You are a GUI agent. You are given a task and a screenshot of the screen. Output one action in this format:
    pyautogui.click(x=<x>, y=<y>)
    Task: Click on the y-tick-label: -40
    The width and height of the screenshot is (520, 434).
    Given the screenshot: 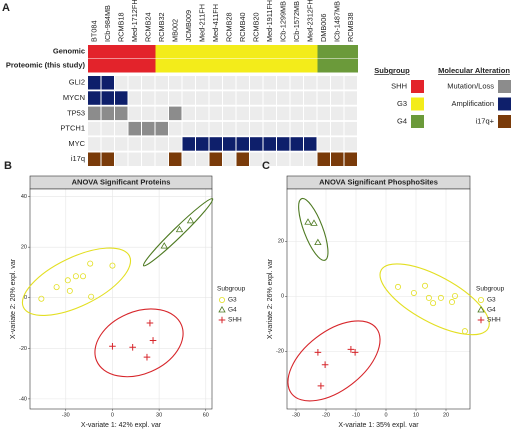 What is the action you would take?
    pyautogui.click(x=23, y=399)
    